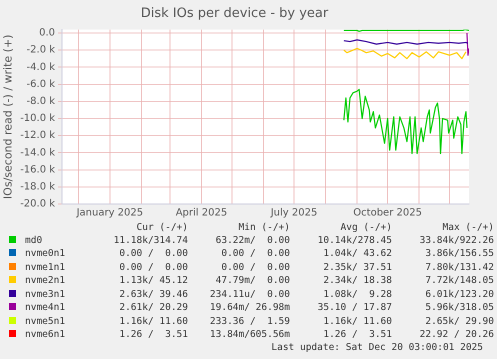 The image size is (497, 359). I want to click on text: 63.22m/ 0.00, so click(252, 240).